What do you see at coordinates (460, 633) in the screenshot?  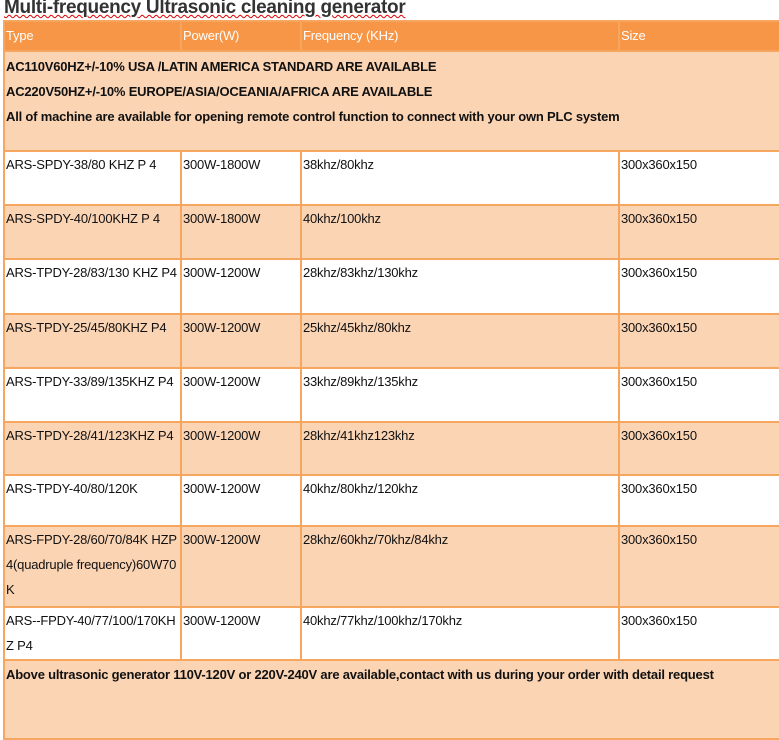 I see `cell-freq: 40khz/77khz/100khz/170khz` at bounding box center [460, 633].